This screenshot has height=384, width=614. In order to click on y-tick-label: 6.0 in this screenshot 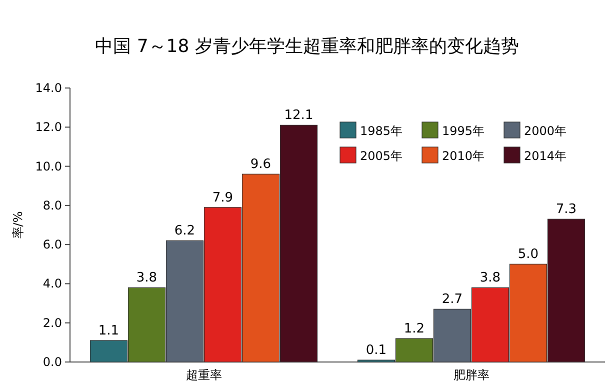, I will do `click(52, 245)`.